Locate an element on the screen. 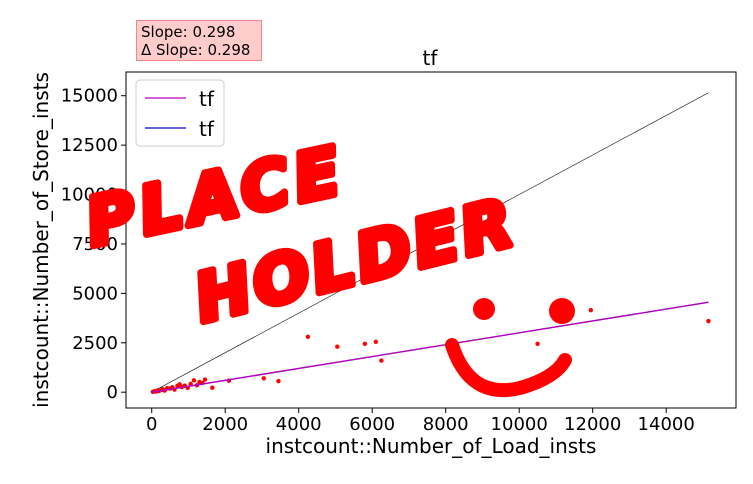  x-tick-label: 10000 is located at coordinates (519, 424).